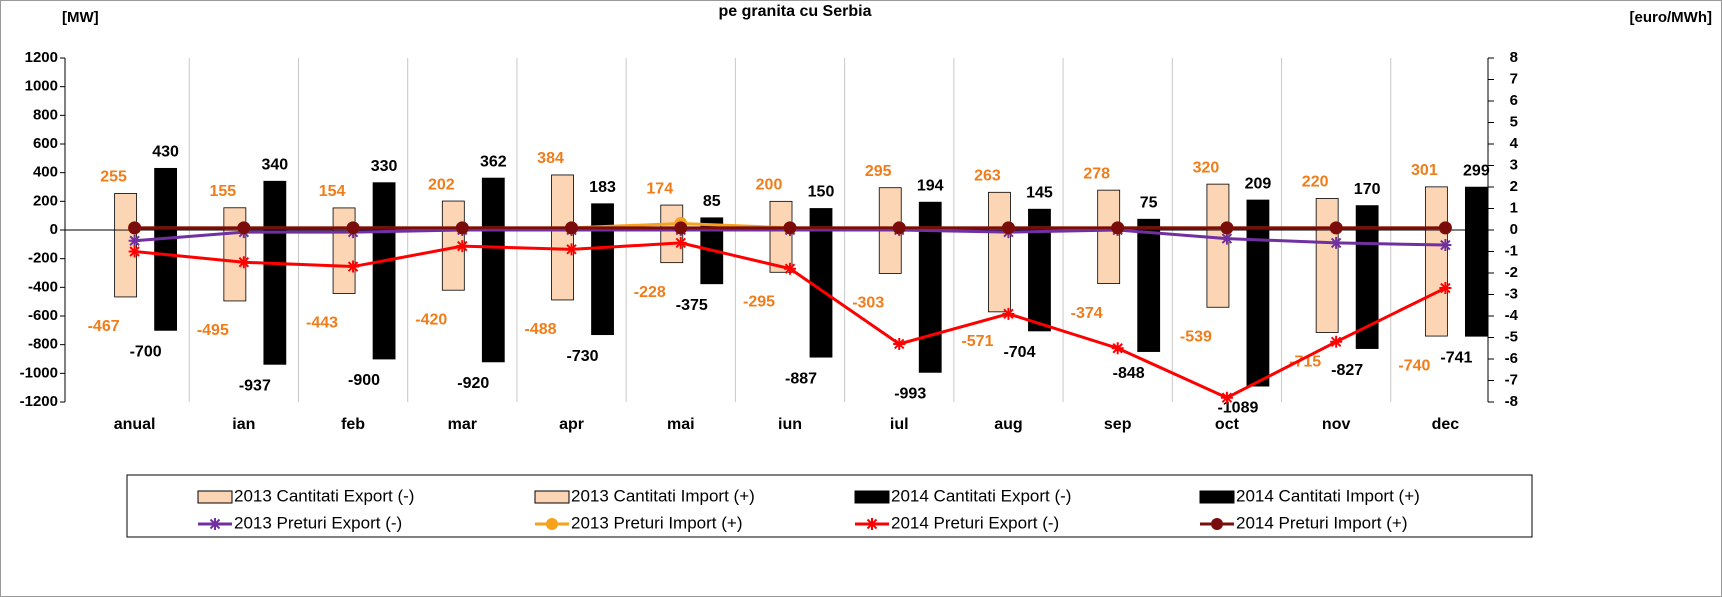 The image size is (1722, 597). I want to click on data-label: -993, so click(910, 394).